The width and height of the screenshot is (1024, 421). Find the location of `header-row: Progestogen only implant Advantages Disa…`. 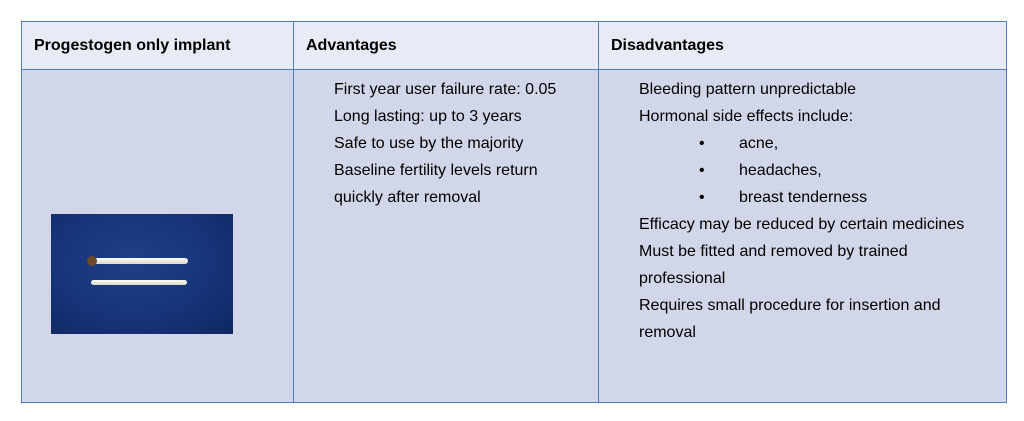

header-row: Progestogen only implant Advantages Disa… is located at coordinates (514, 45).